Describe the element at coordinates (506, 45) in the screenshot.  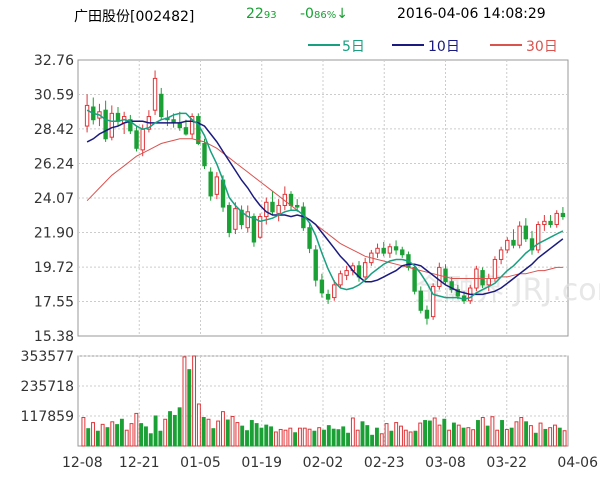
I see `ma30-legend-line` at that location.